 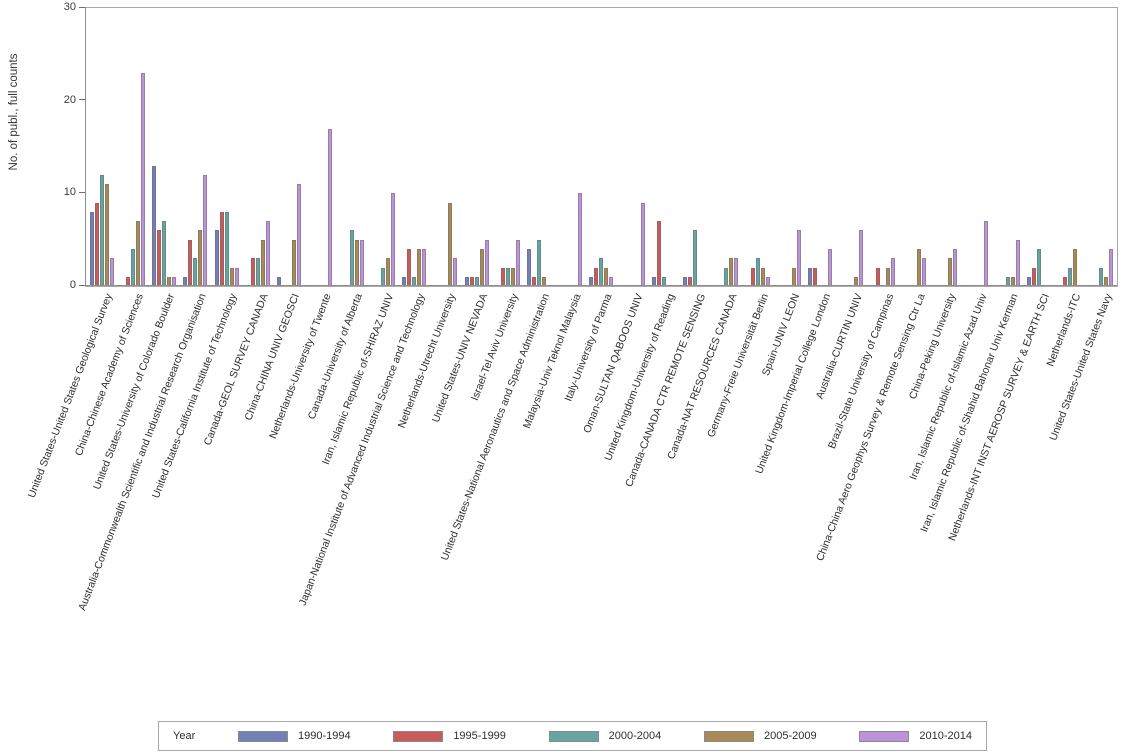 I want to click on bar-2010-2014-cat11, so click(x=424, y=267).